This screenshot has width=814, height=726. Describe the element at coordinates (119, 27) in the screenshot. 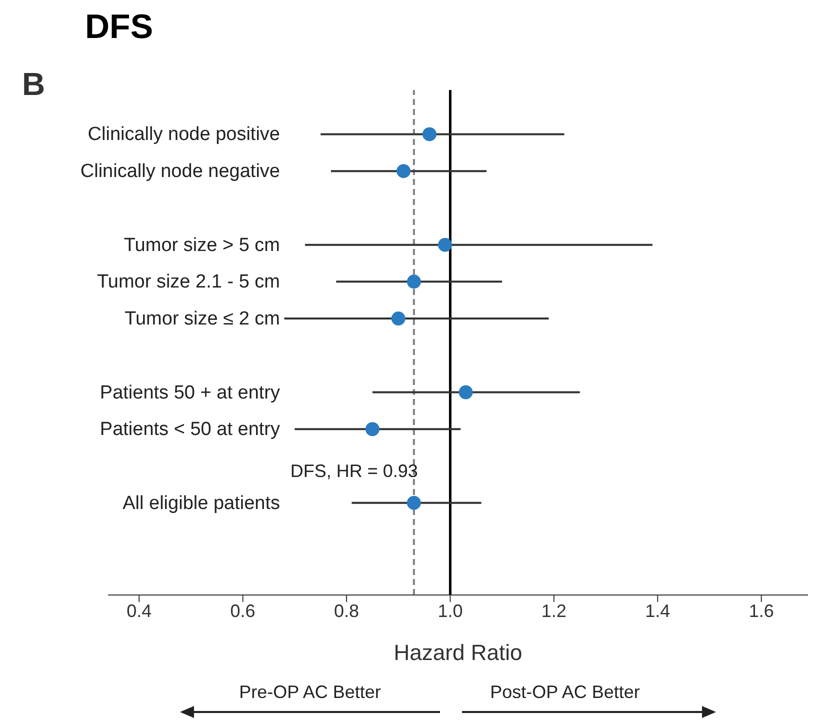

I see `chart-title: DFS` at that location.